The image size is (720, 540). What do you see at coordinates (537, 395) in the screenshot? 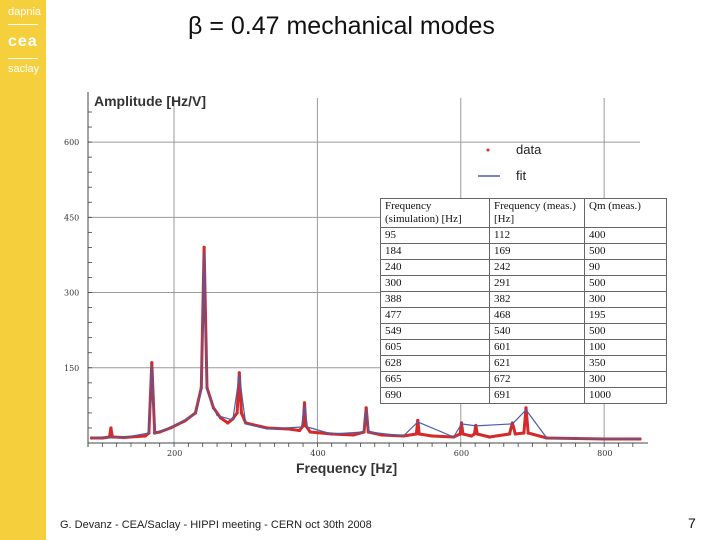
I see `table-cell: 691` at bounding box center [537, 395].